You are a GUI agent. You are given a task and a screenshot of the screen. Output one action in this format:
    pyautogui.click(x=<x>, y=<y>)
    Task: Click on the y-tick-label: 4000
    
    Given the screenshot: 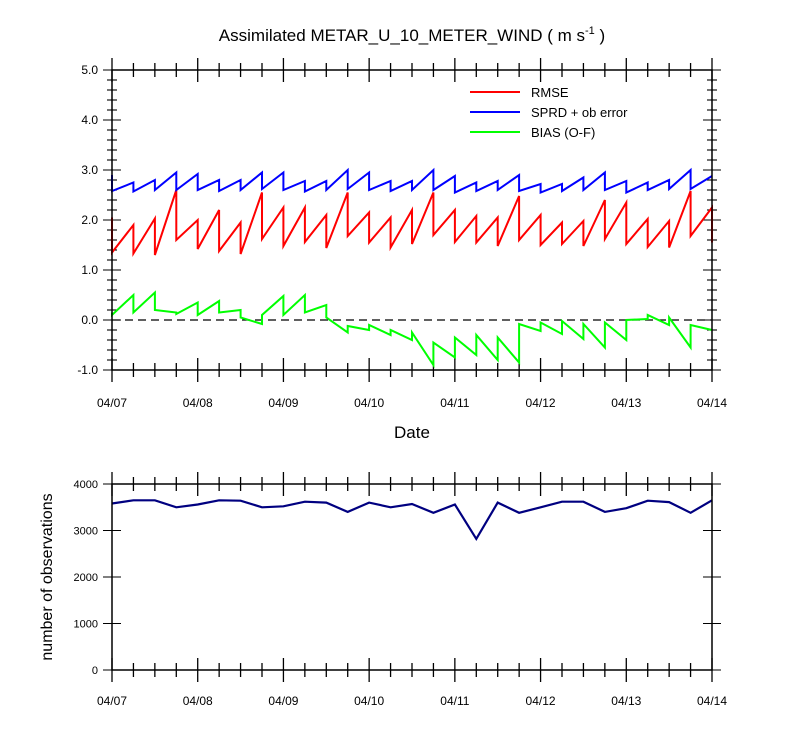 What is the action you would take?
    pyautogui.click(x=86, y=485)
    